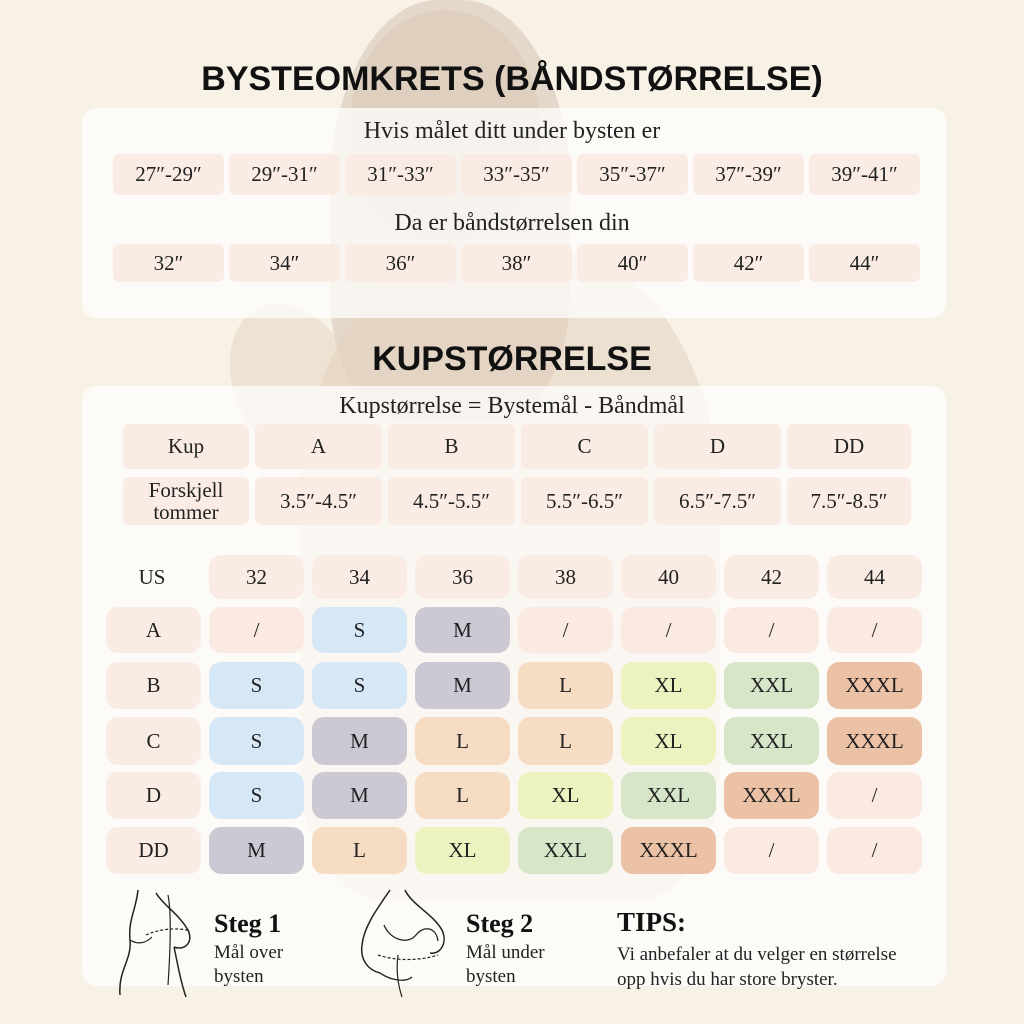 Image resolution: width=1024 pixels, height=1024 pixels. Describe the element at coordinates (874, 577) in the screenshot. I see `size-grid-column-header: 44` at that location.